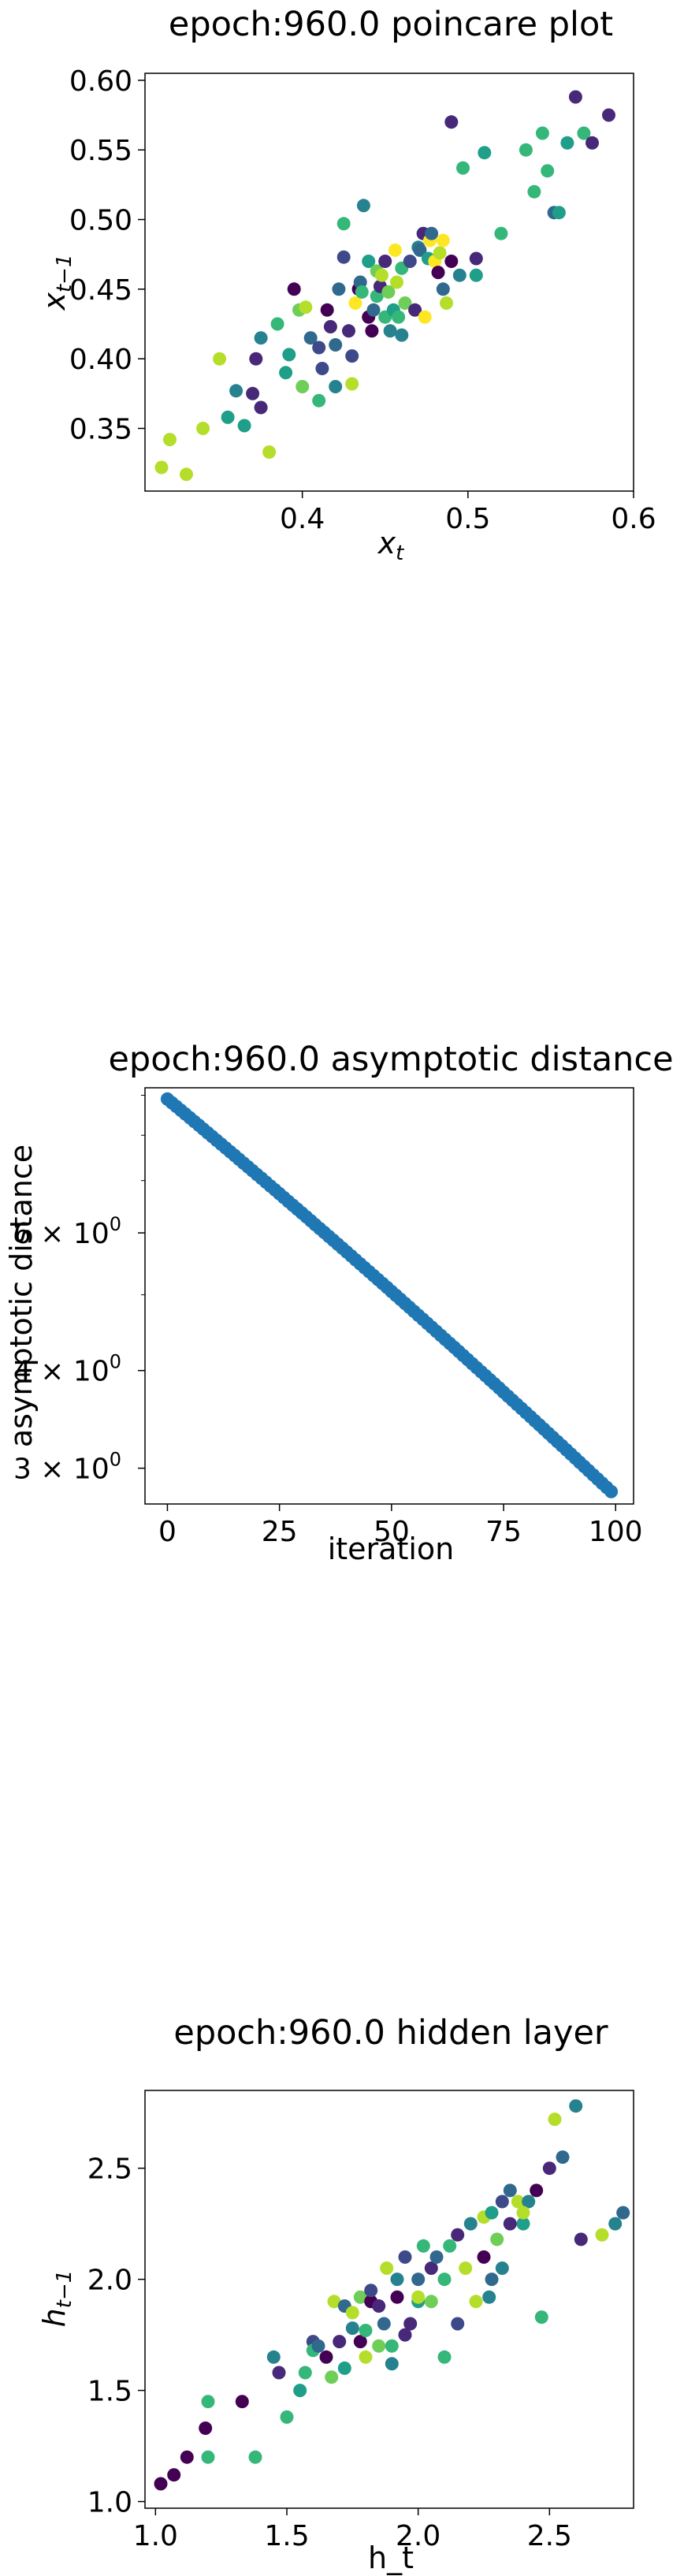  What do you see at coordinates (549, 2536) in the screenshot?
I see `hidden-layer-x-tick-label-3: 2.5` at bounding box center [549, 2536].